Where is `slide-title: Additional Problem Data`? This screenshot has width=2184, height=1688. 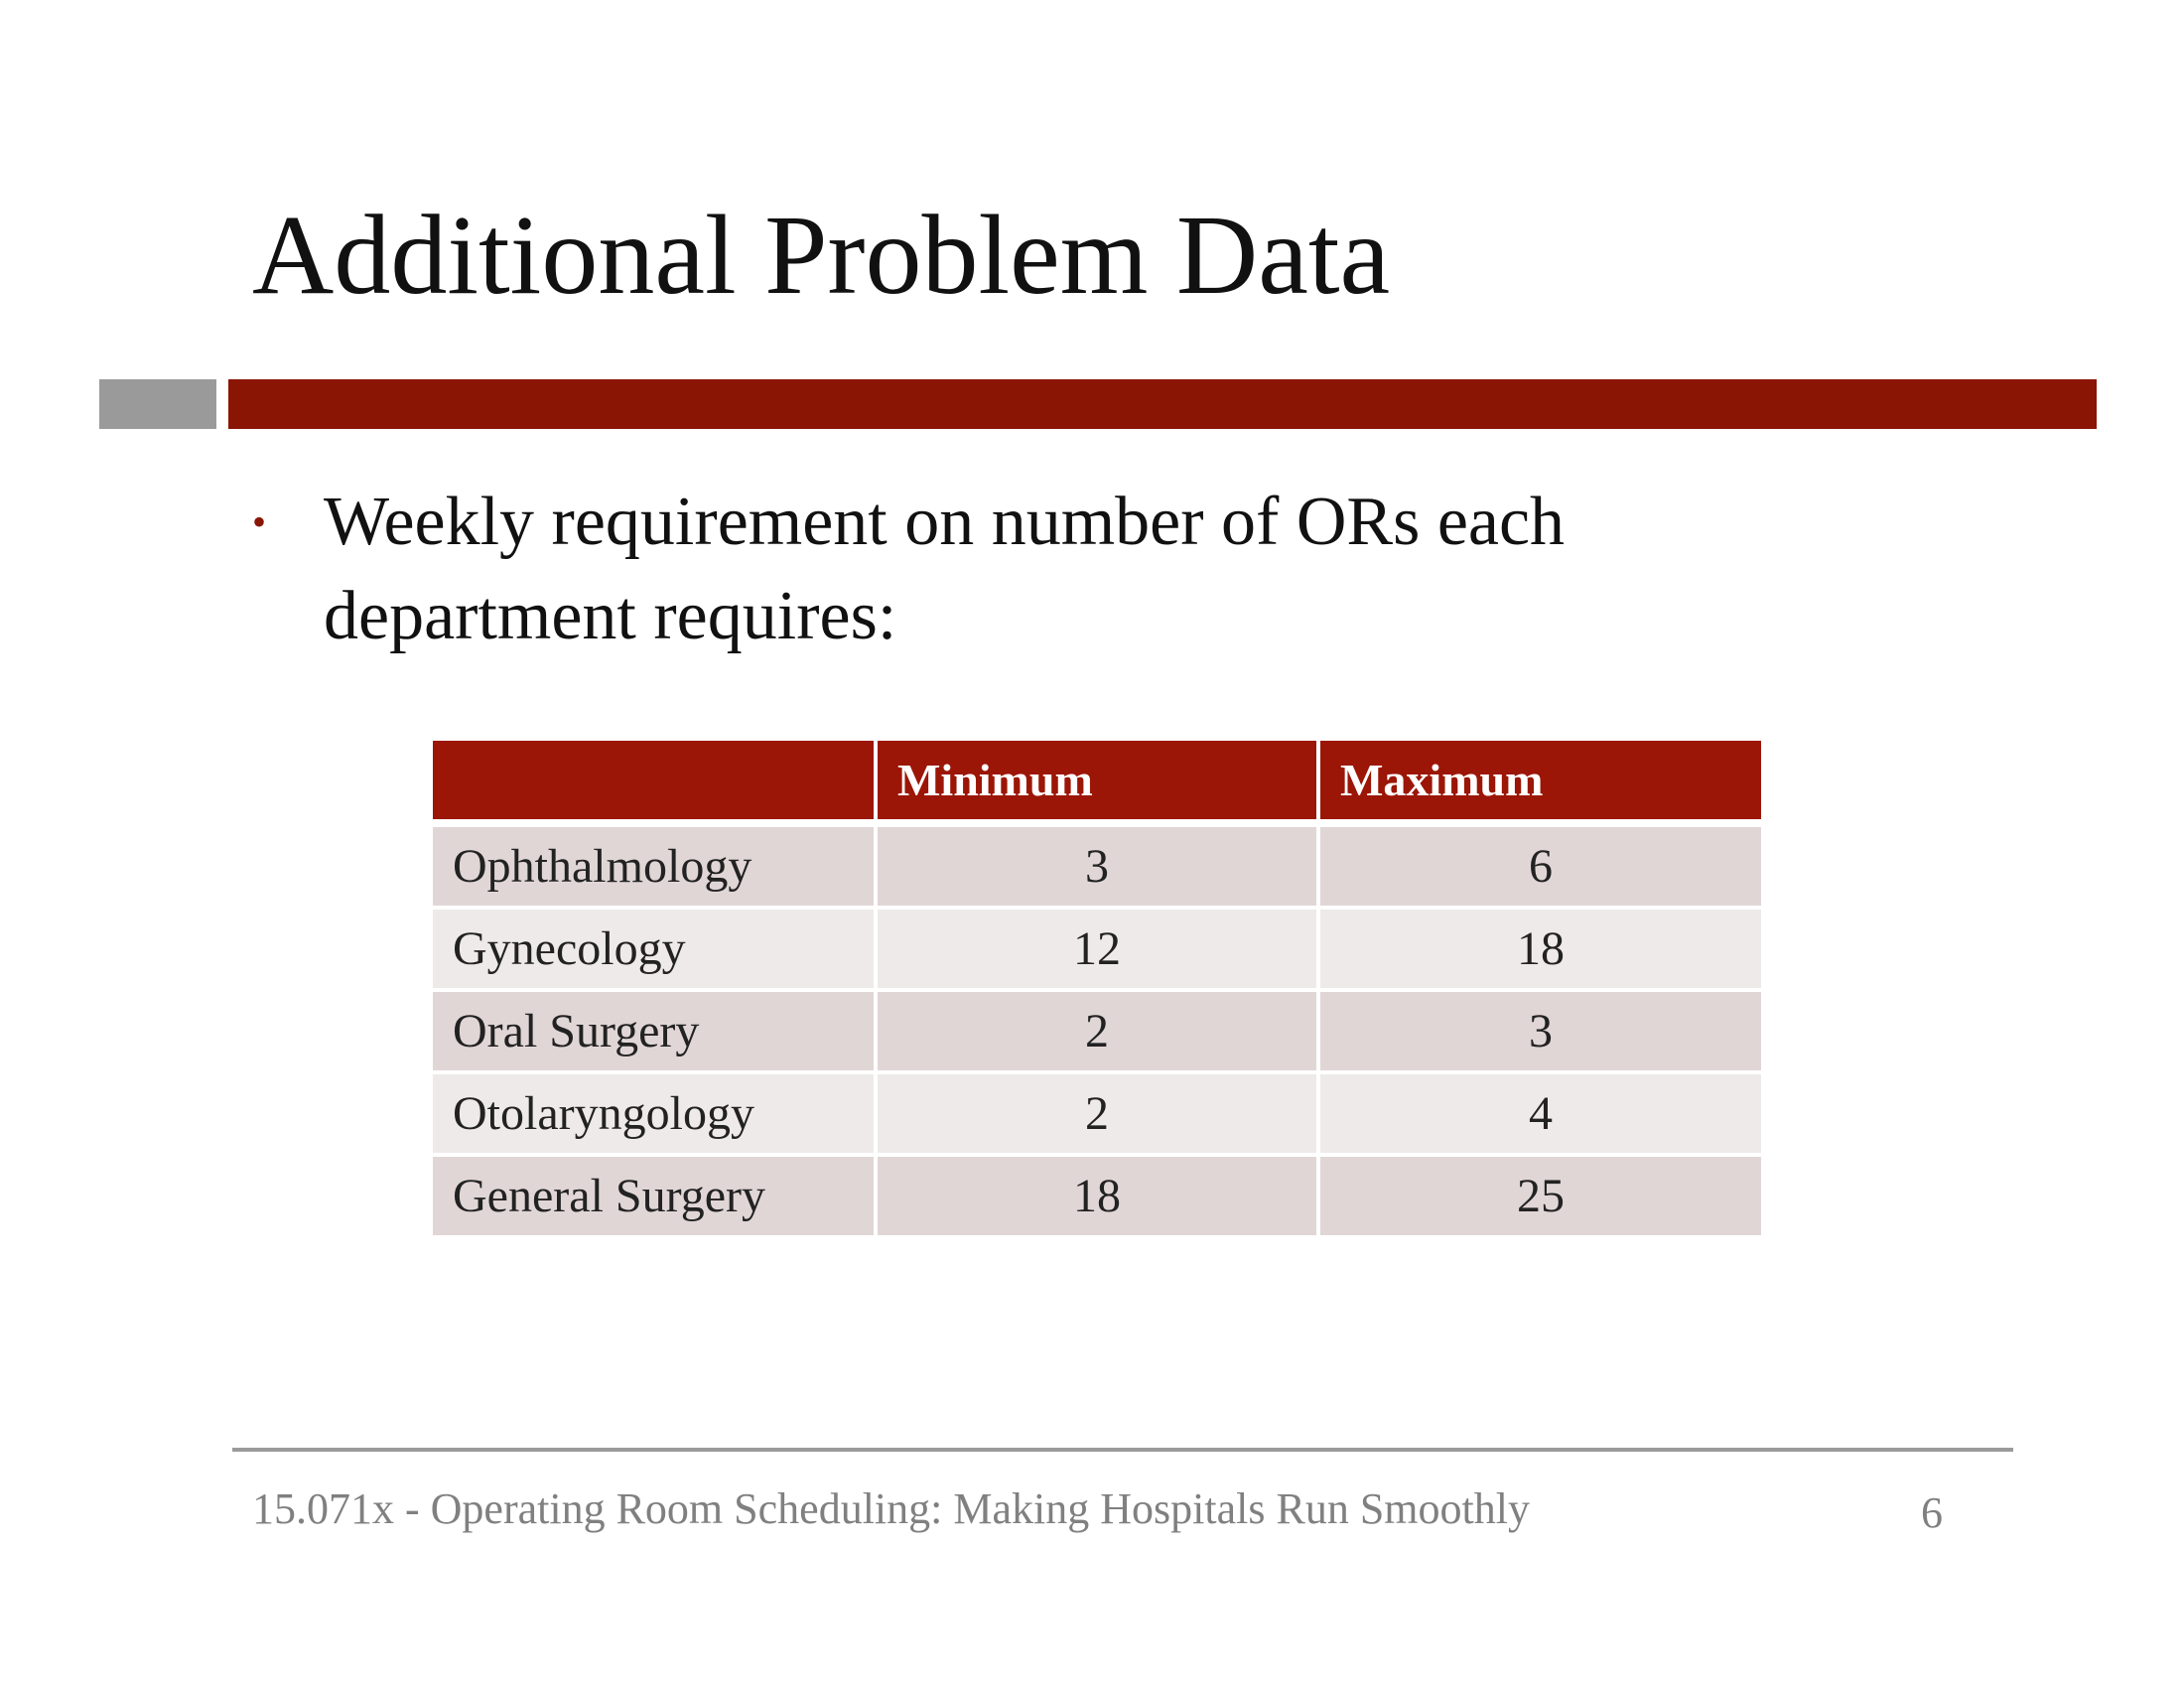 slide-title: Additional Problem Data is located at coordinates (821, 255).